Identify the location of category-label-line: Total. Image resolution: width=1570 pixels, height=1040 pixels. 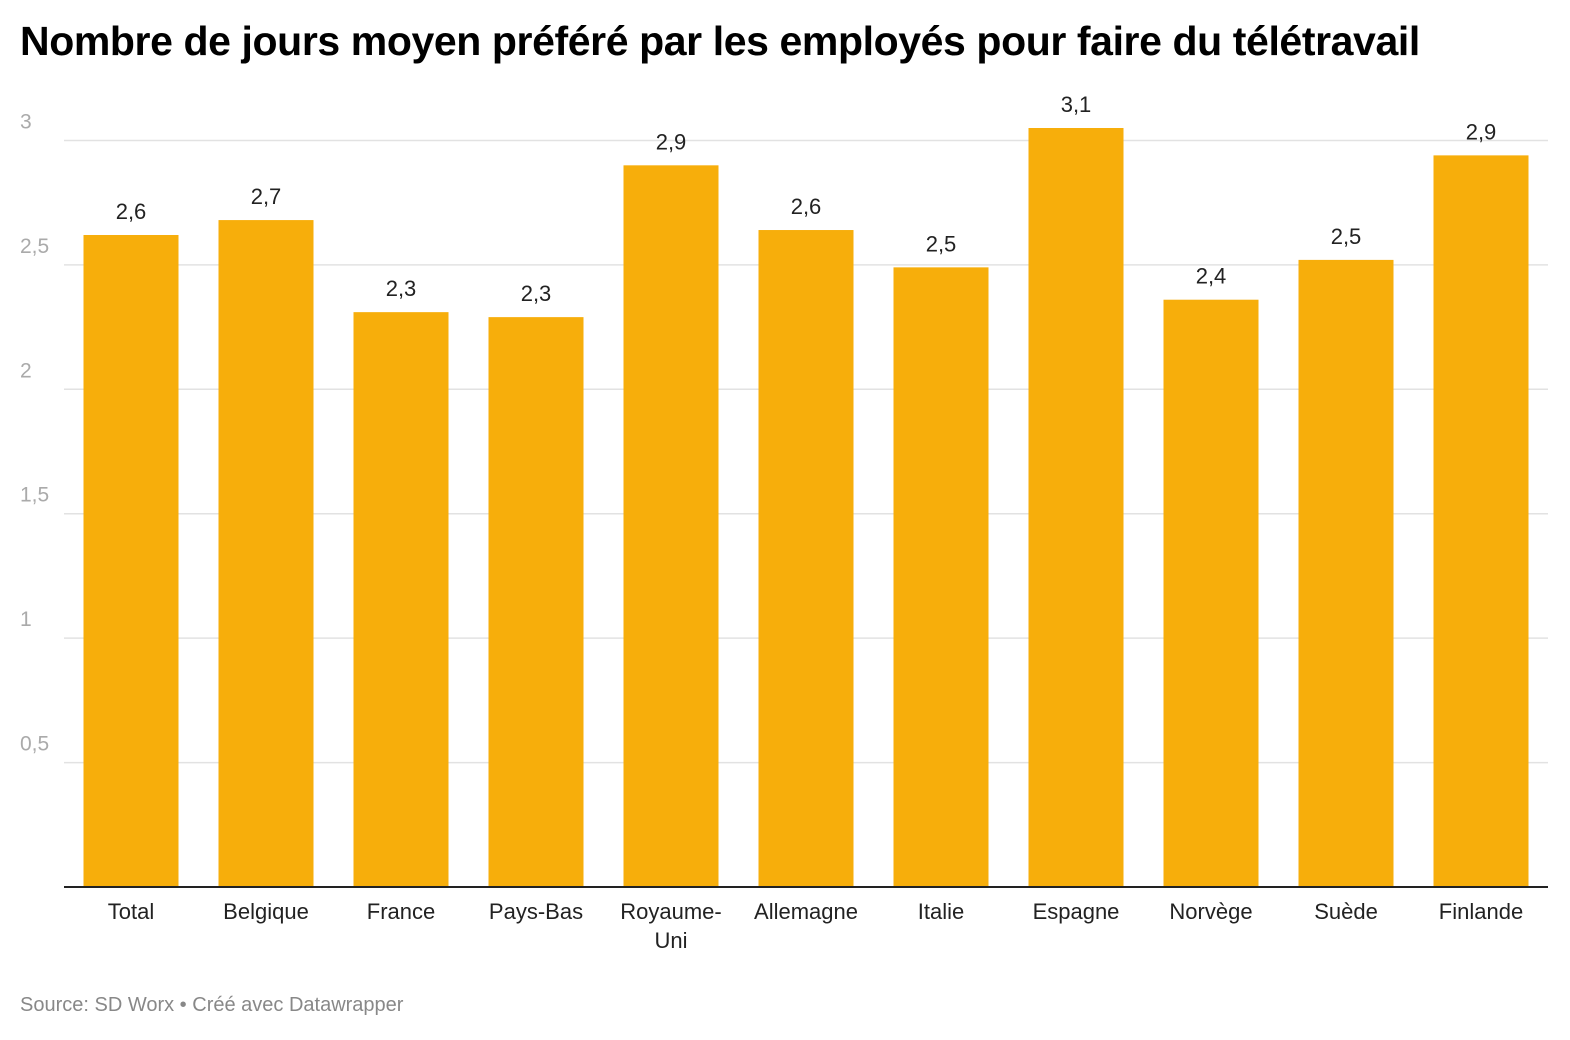
(131, 911).